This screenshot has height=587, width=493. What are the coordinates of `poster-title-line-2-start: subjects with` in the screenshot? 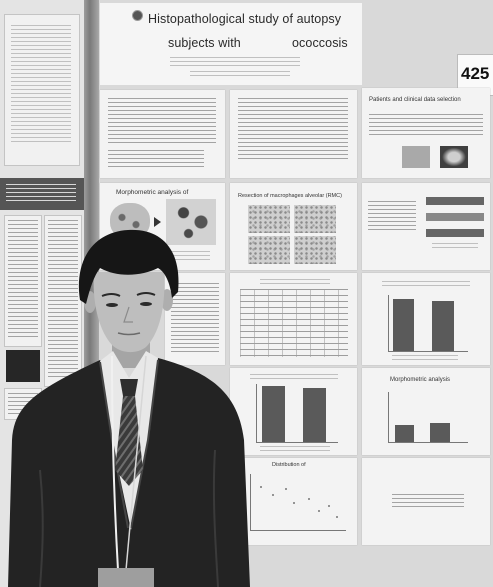 It's located at (204, 43).